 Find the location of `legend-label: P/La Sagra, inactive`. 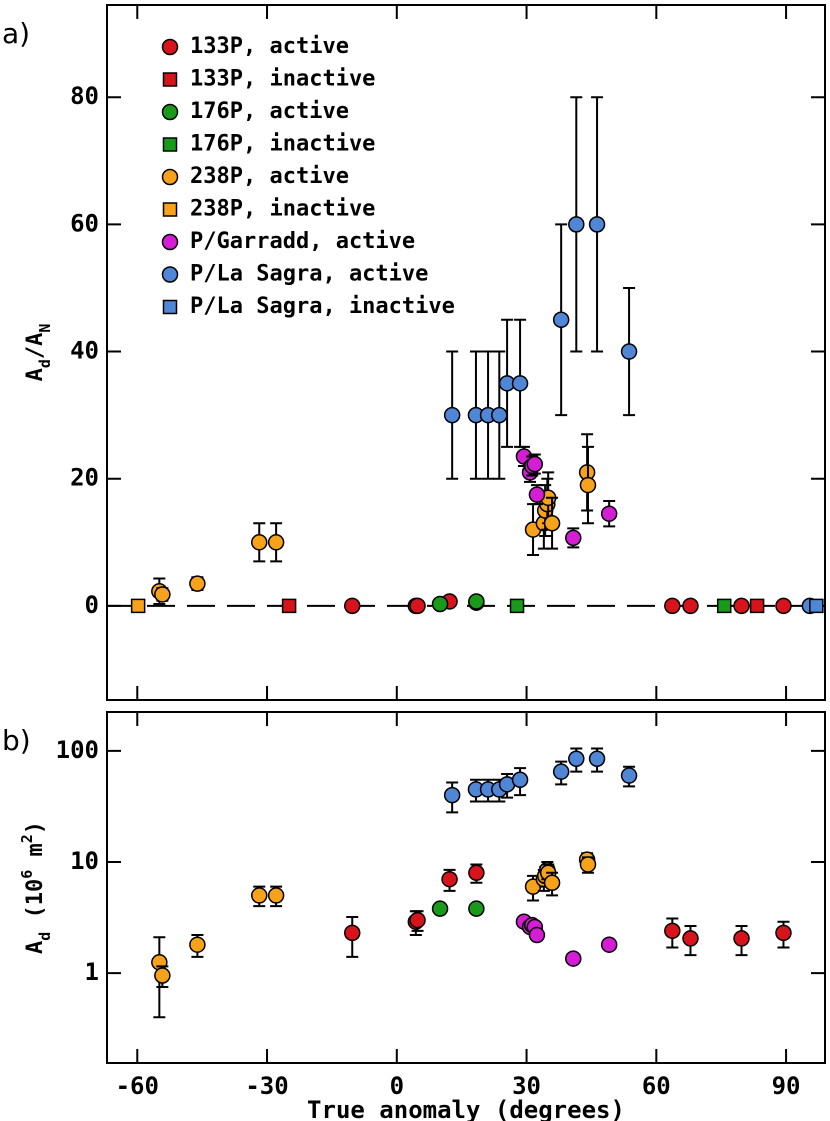

legend-label: P/La Sagra, inactive is located at coordinates (322, 306).